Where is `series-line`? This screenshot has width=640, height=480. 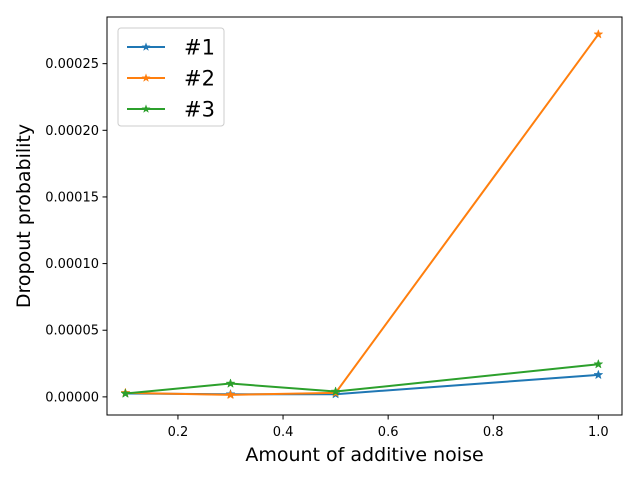 series-line is located at coordinates (362, 379).